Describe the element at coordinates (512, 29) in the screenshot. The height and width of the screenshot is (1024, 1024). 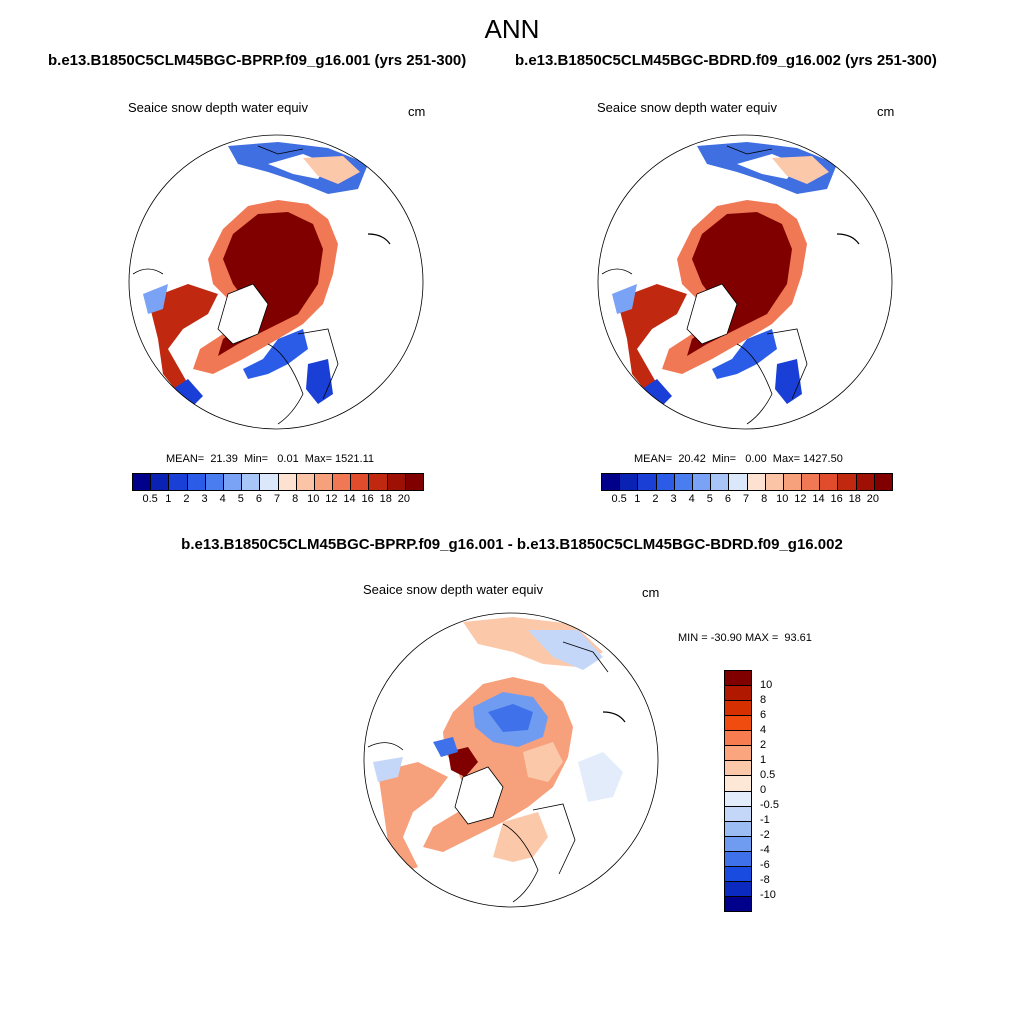
I see `figure-title: ANN` at that location.